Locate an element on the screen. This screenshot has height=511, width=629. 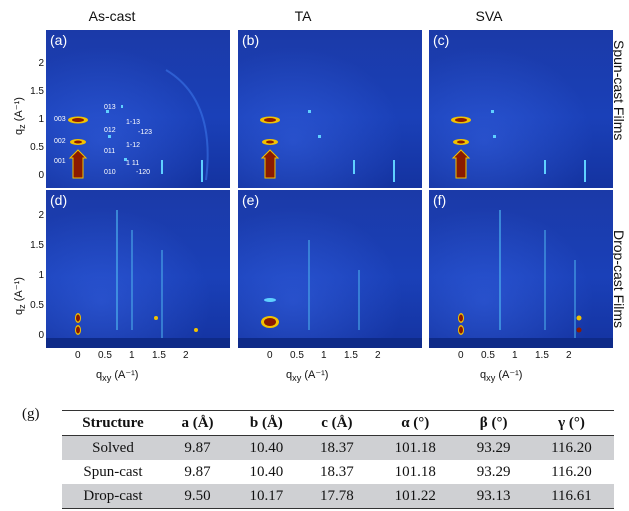
panel-label-d: (d) is located at coordinates (59, 200).